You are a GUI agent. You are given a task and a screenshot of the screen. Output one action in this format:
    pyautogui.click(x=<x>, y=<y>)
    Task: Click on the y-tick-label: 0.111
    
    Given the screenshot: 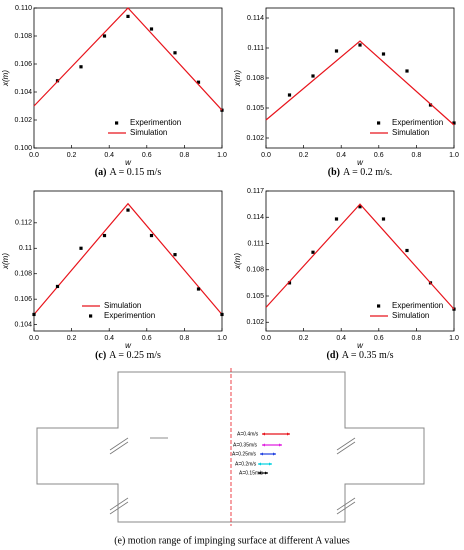 What is the action you would take?
    pyautogui.click(x=256, y=243)
    